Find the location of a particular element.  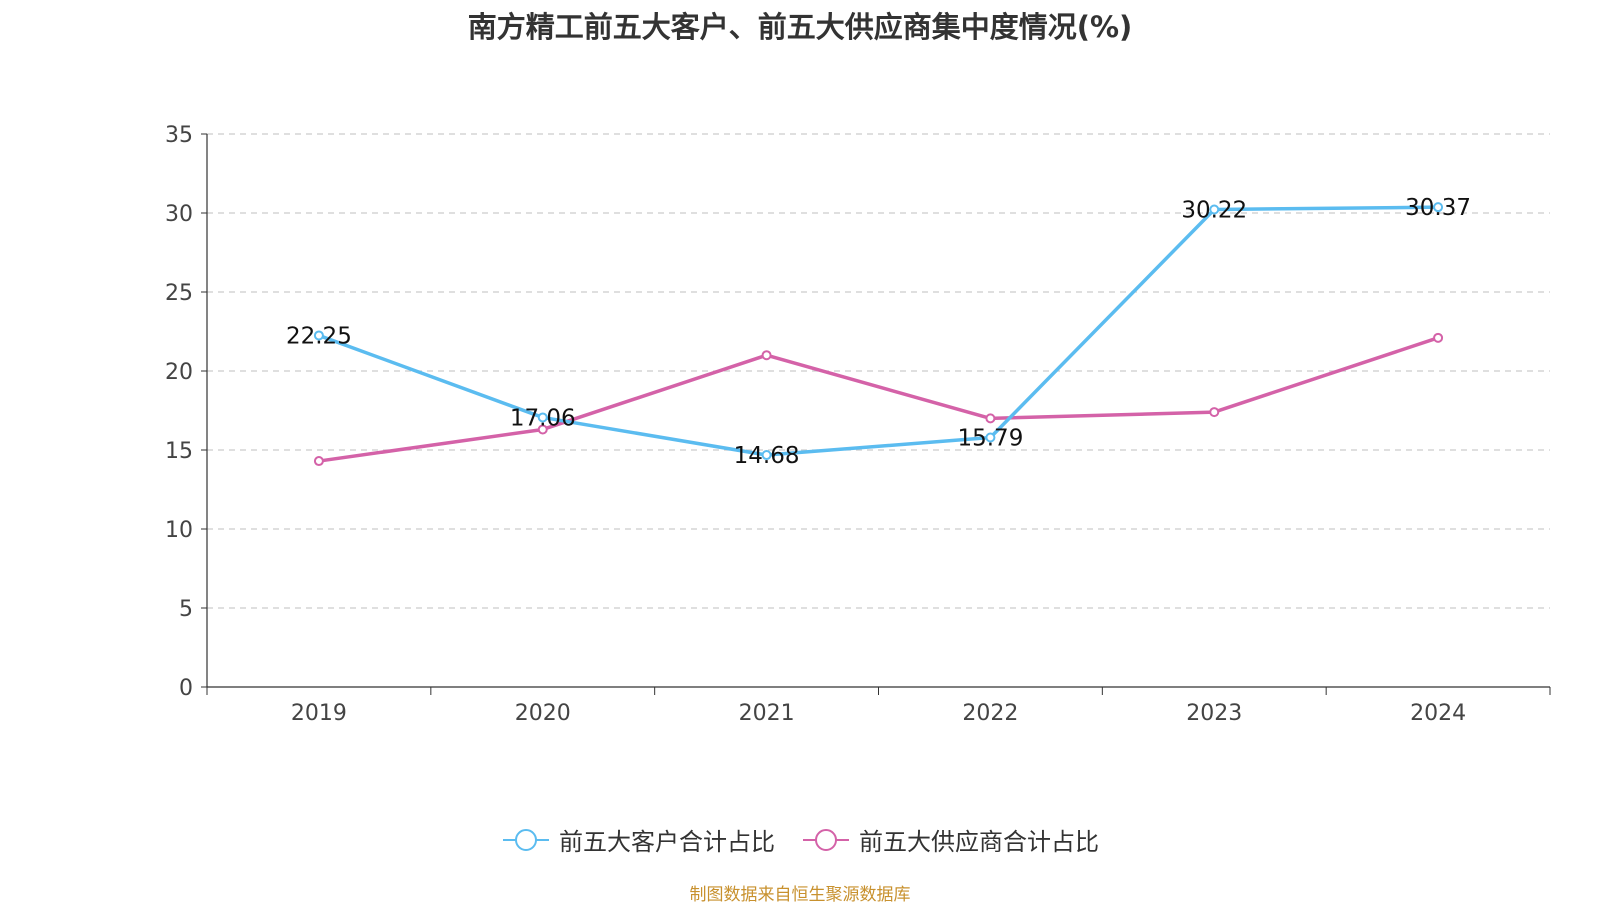

data-label: 30.22 is located at coordinates (1214, 211).